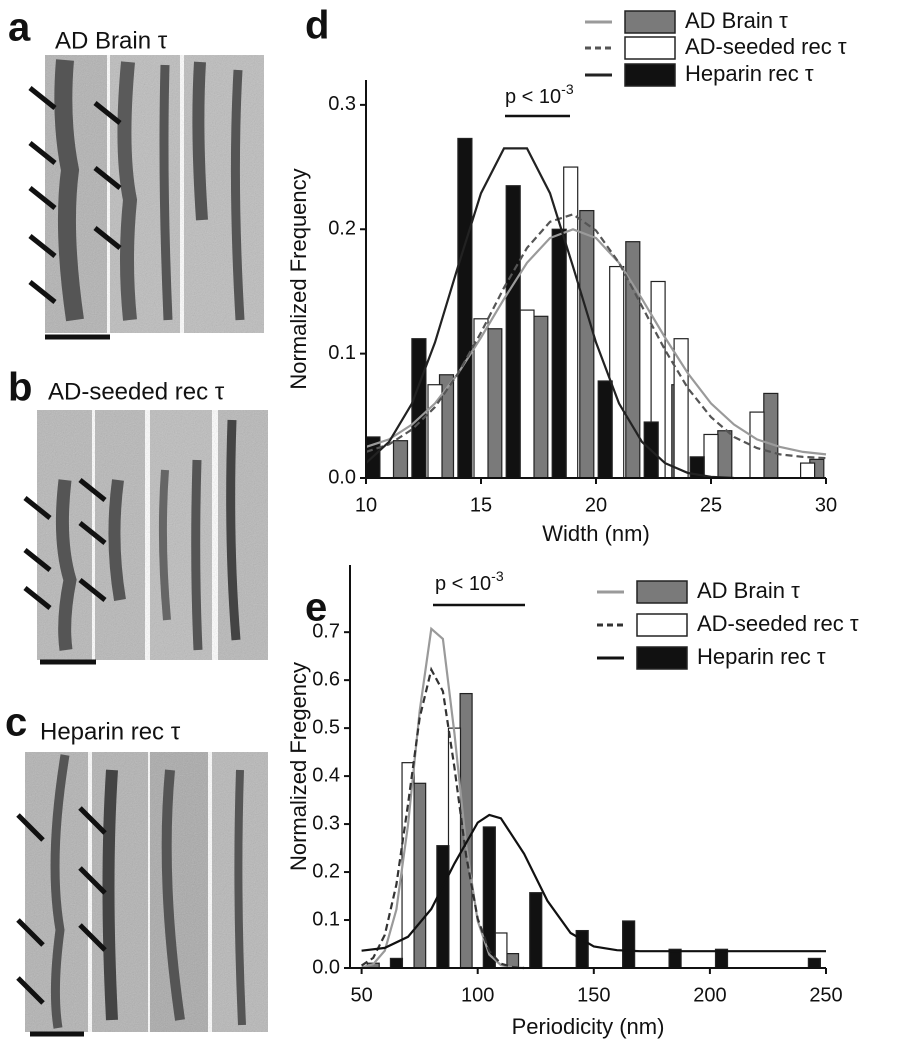  Describe the element at coordinates (298, 766) in the screenshot. I see `y-axis-label: Normalized Fregency` at that location.